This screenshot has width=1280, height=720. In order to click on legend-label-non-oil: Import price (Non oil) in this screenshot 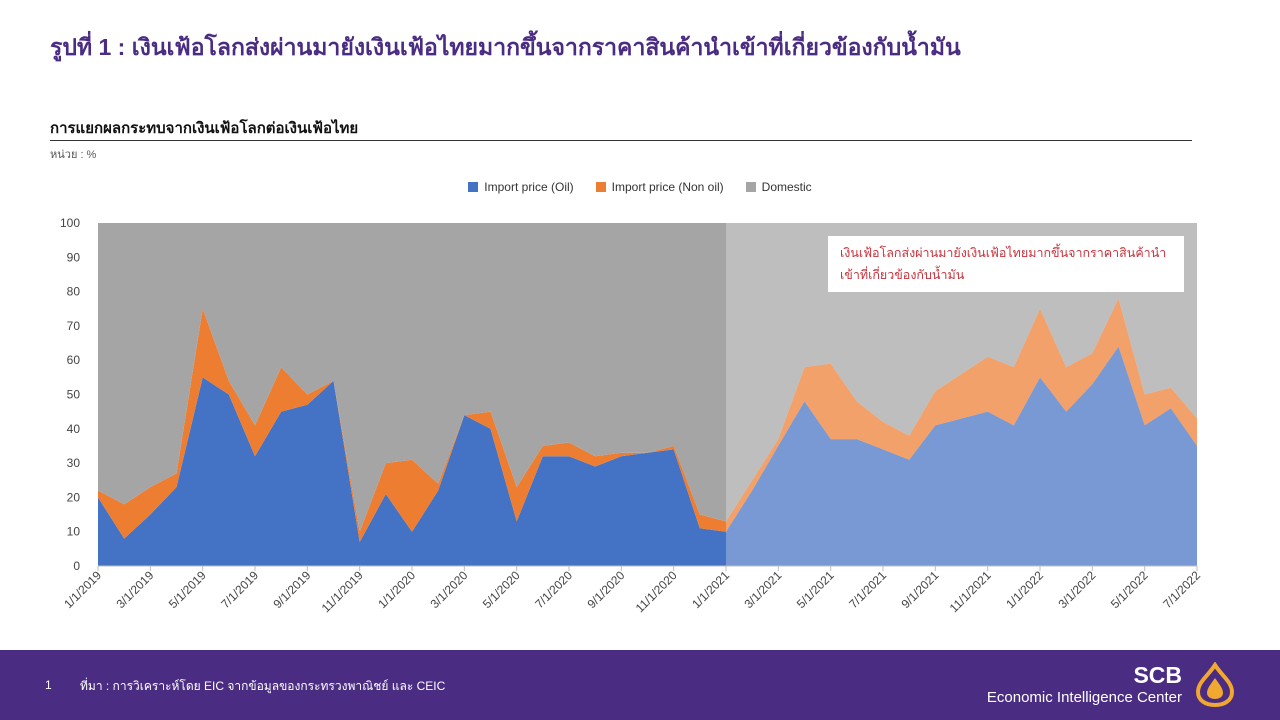, I will do `click(667, 187)`.